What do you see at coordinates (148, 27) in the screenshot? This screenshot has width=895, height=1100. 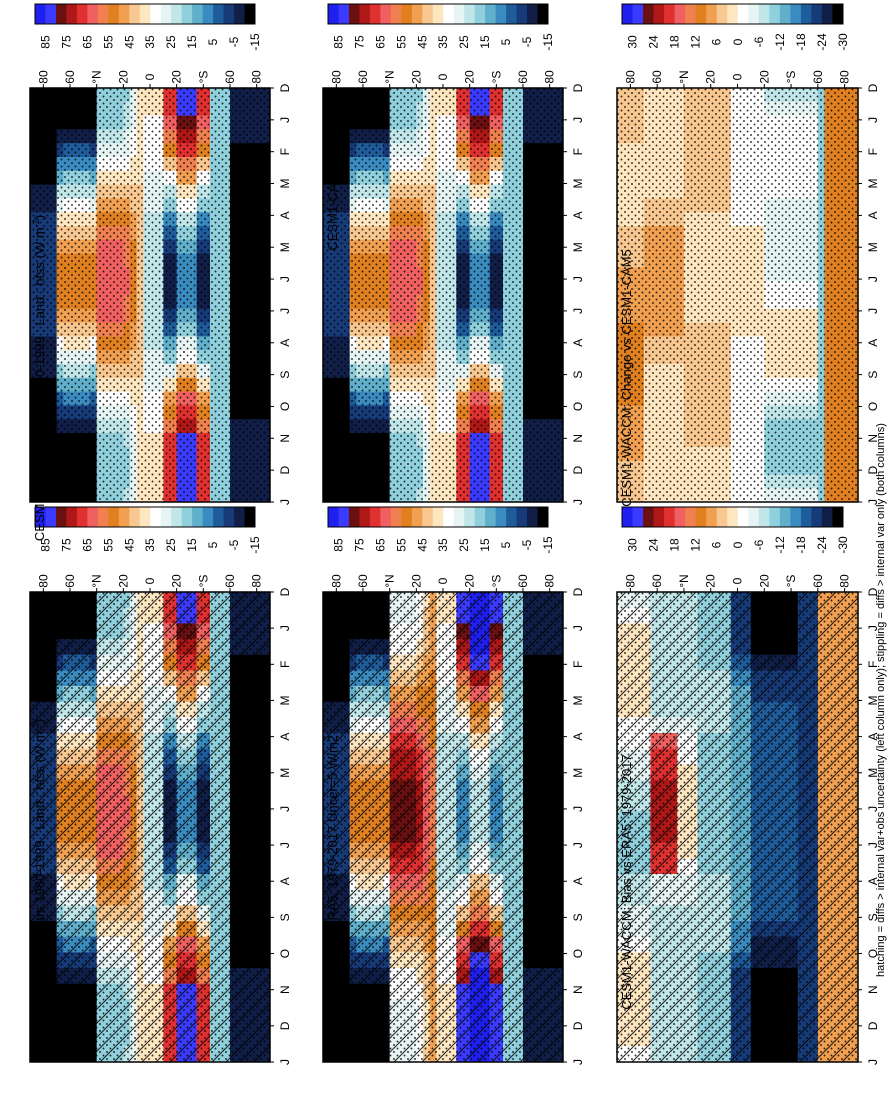 I see `colorbar-2: 85 75 65 55 45 35 25 15 5 -5 -15` at bounding box center [148, 27].